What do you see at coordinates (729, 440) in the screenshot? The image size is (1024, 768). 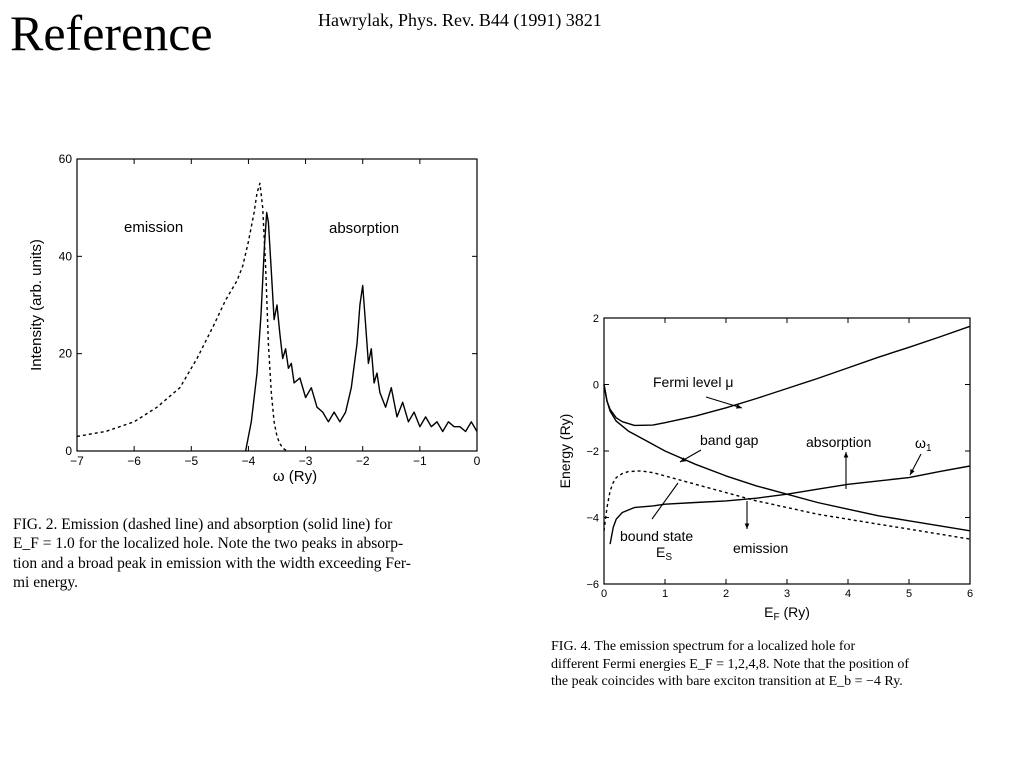 I see `annotation-band-gap: band gap` at bounding box center [729, 440].